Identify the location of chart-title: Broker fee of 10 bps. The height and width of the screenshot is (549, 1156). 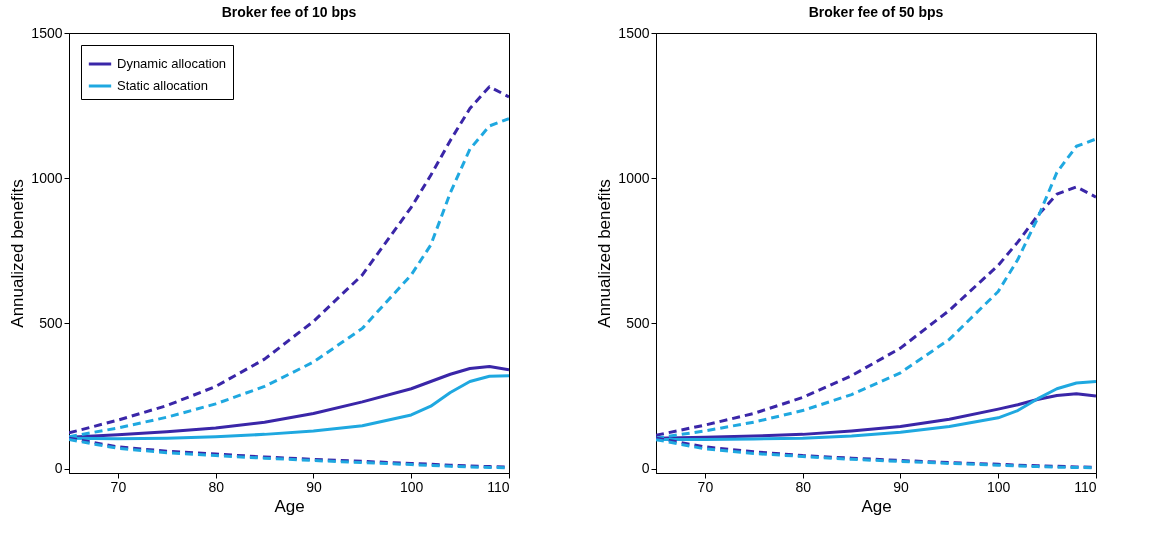
(289, 12).